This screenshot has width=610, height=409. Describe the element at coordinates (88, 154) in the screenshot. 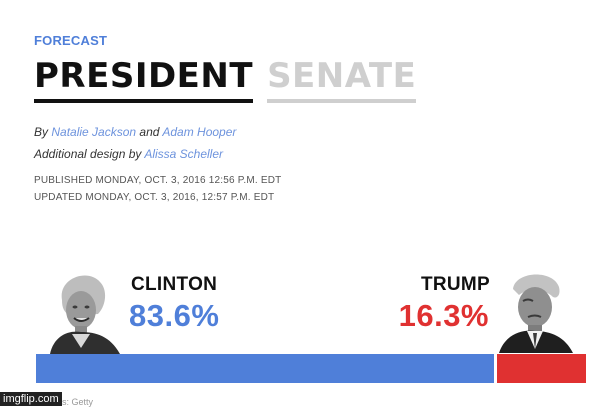

I see `design-prefix: Additional design by` at that location.